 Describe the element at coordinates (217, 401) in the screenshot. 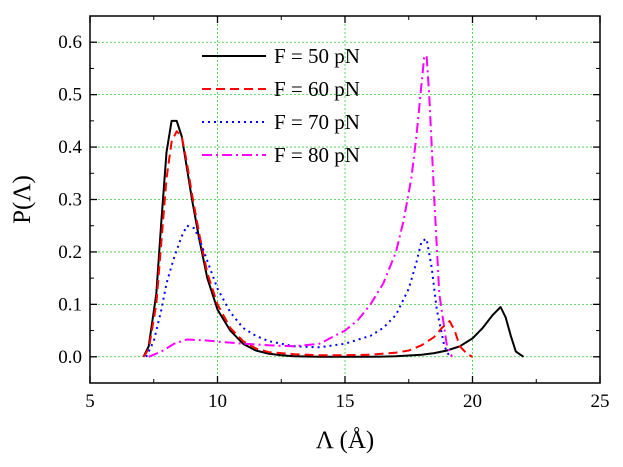

I see `x-tick-label: 10` at that location.